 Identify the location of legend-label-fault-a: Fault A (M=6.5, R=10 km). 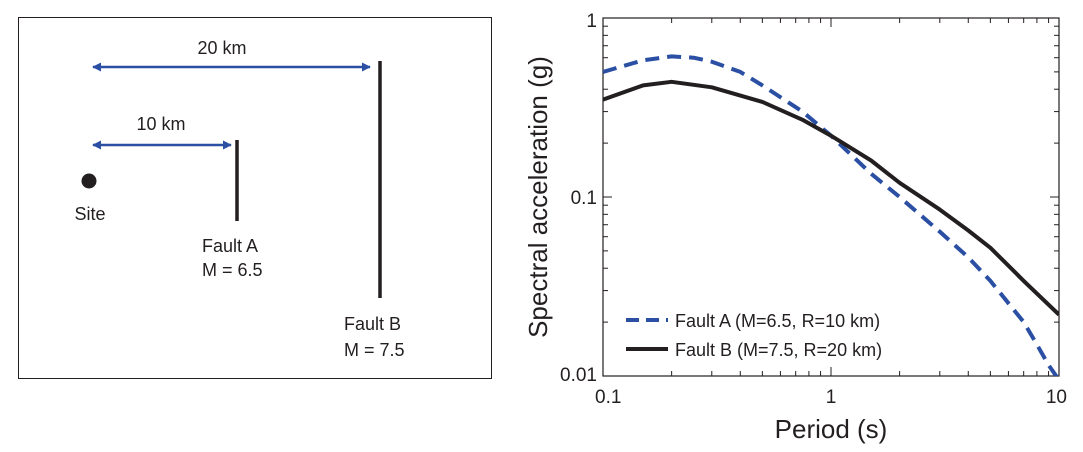
(777, 321).